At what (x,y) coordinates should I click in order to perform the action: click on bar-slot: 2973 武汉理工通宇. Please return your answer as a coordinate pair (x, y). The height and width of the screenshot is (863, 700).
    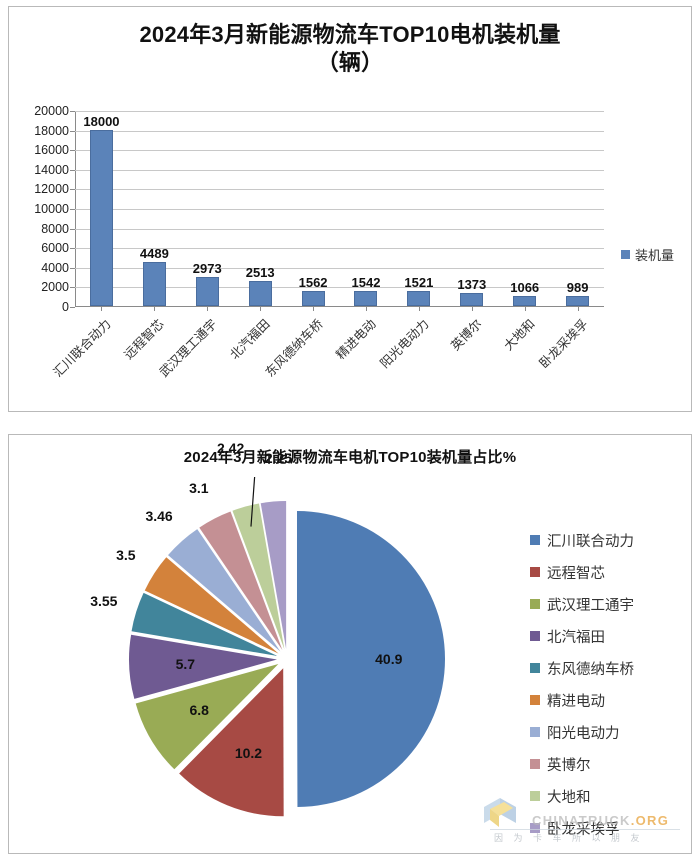
    Looking at the image, I should click on (195, 245).